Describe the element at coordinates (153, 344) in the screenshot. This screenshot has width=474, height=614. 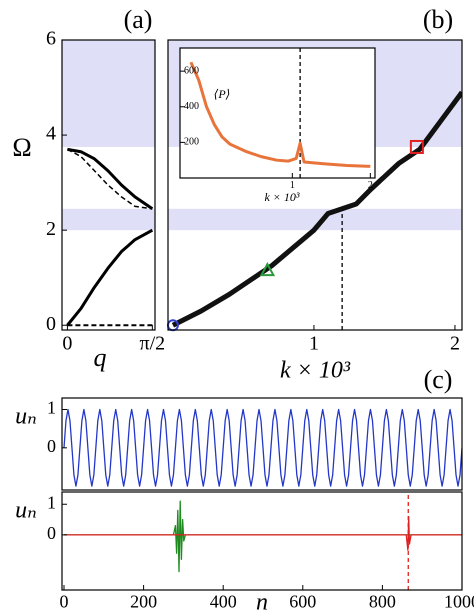
I see `x-tick-label: π/2` at that location.